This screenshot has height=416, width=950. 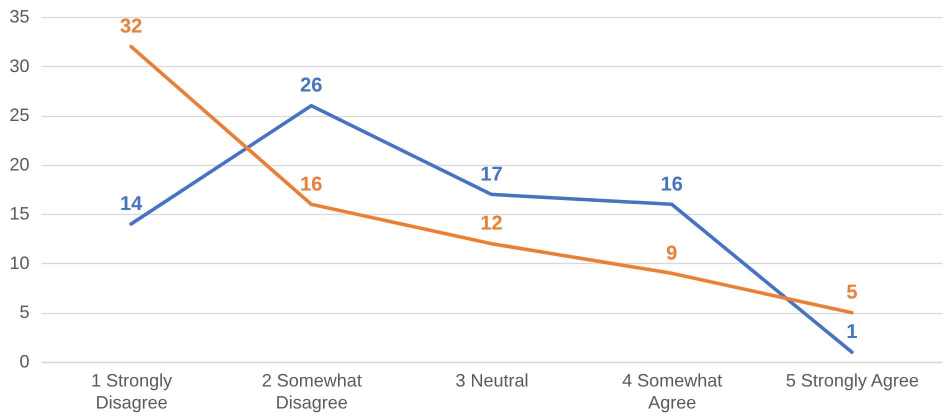 I want to click on y-tick-label: 5, so click(x=24, y=312).